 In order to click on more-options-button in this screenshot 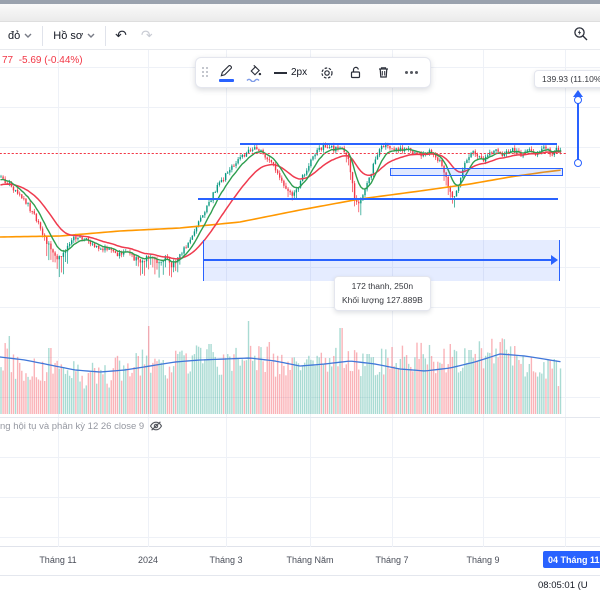, I will do `click(411, 73)`.